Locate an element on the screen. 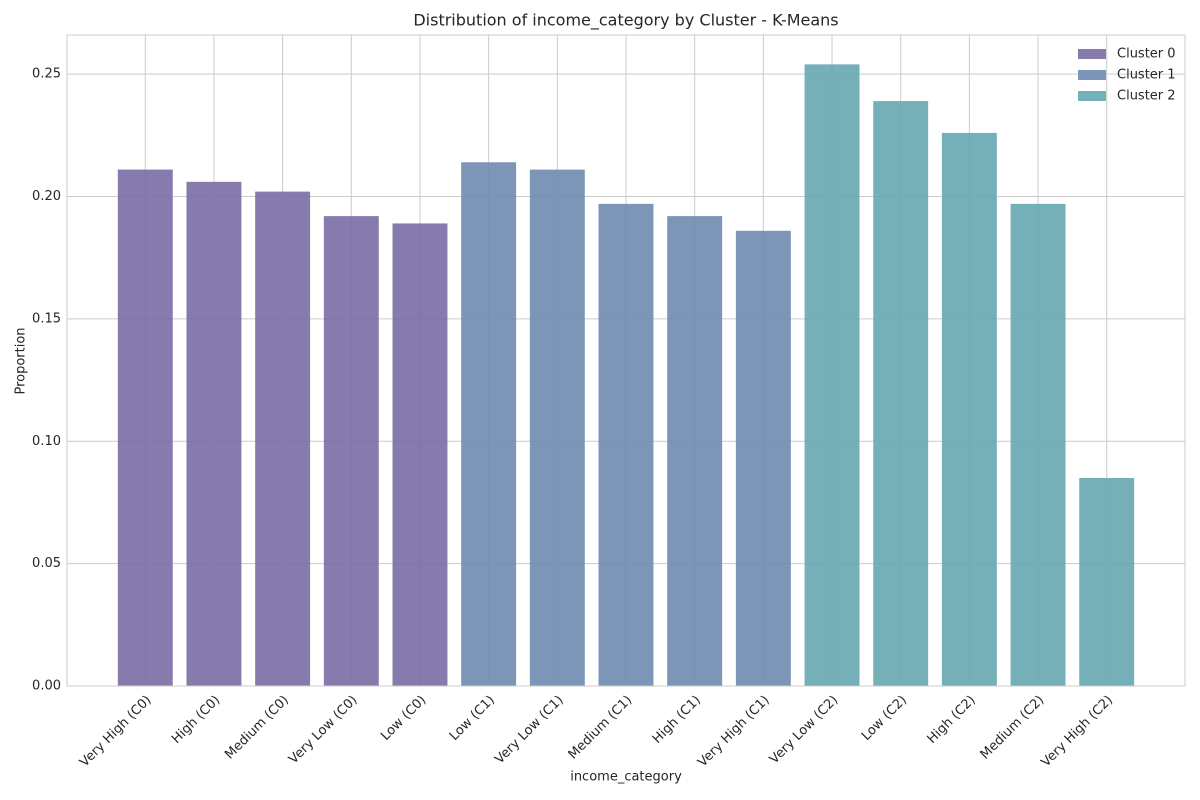 This screenshot has height=800, width=1200. x-tick-label: Very High (C0) is located at coordinates (115, 731).